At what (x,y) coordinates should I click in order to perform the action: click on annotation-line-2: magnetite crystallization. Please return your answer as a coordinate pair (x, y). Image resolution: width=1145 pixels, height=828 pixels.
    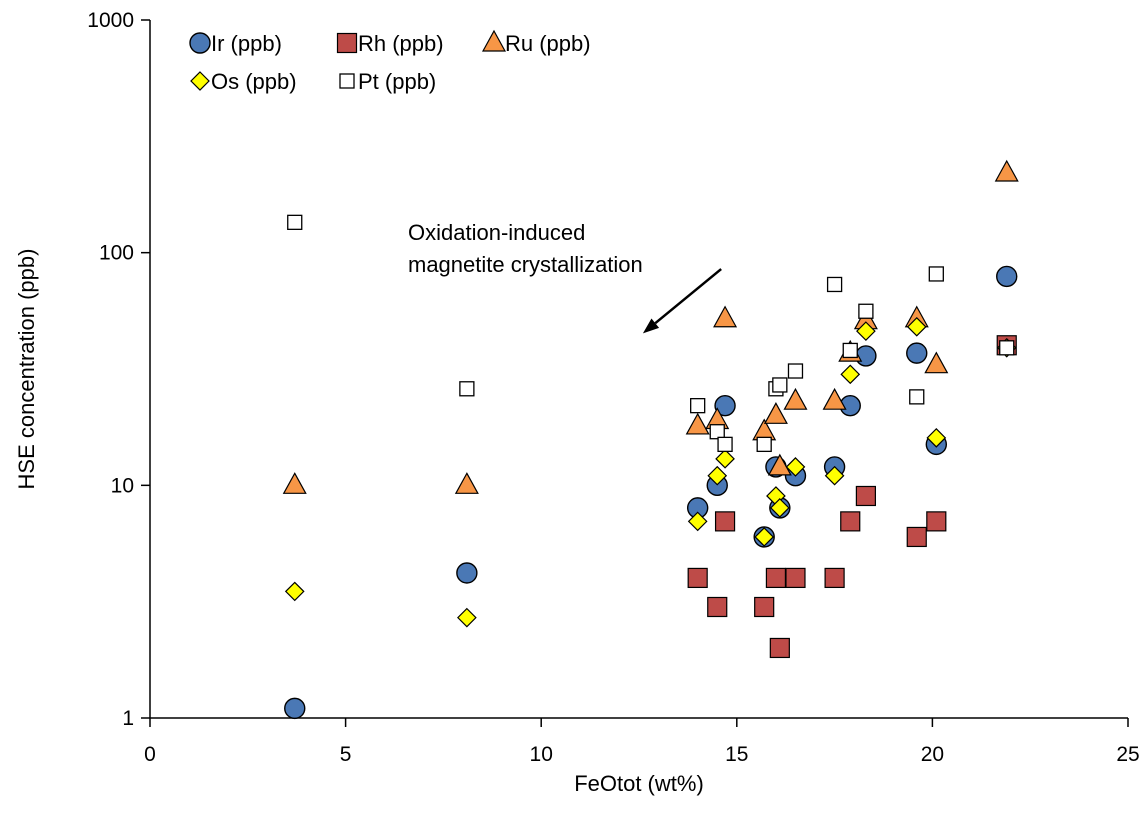
    Looking at the image, I should click on (525, 264).